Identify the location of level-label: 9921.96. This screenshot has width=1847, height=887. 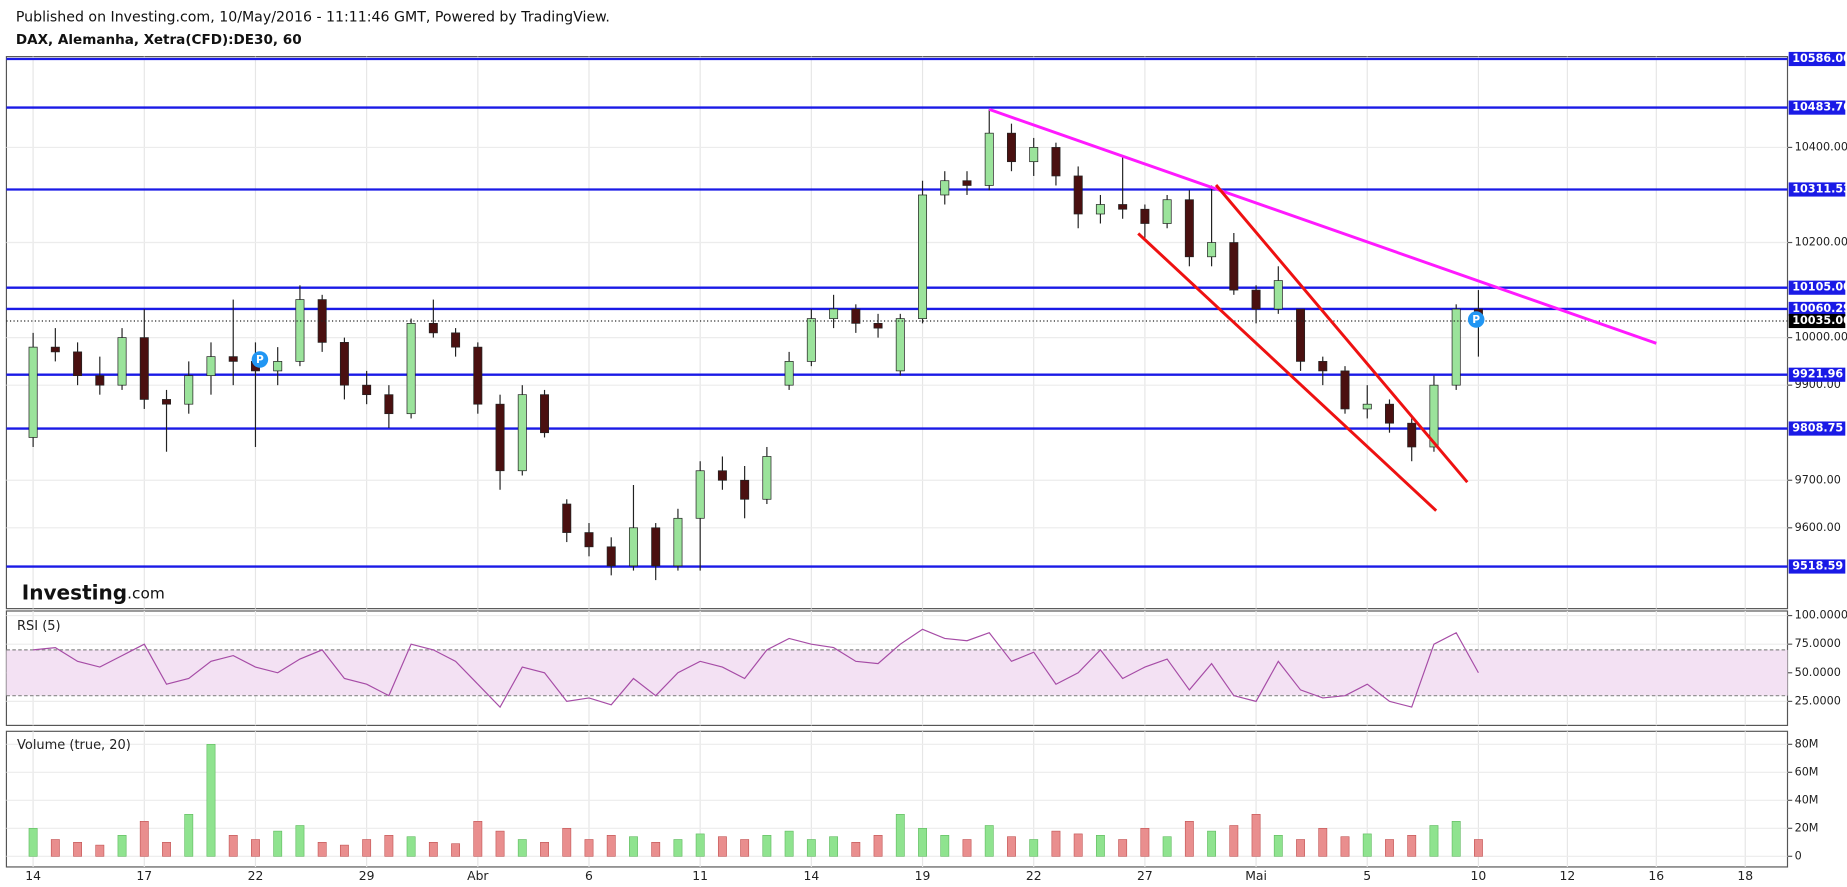
(1817, 374).